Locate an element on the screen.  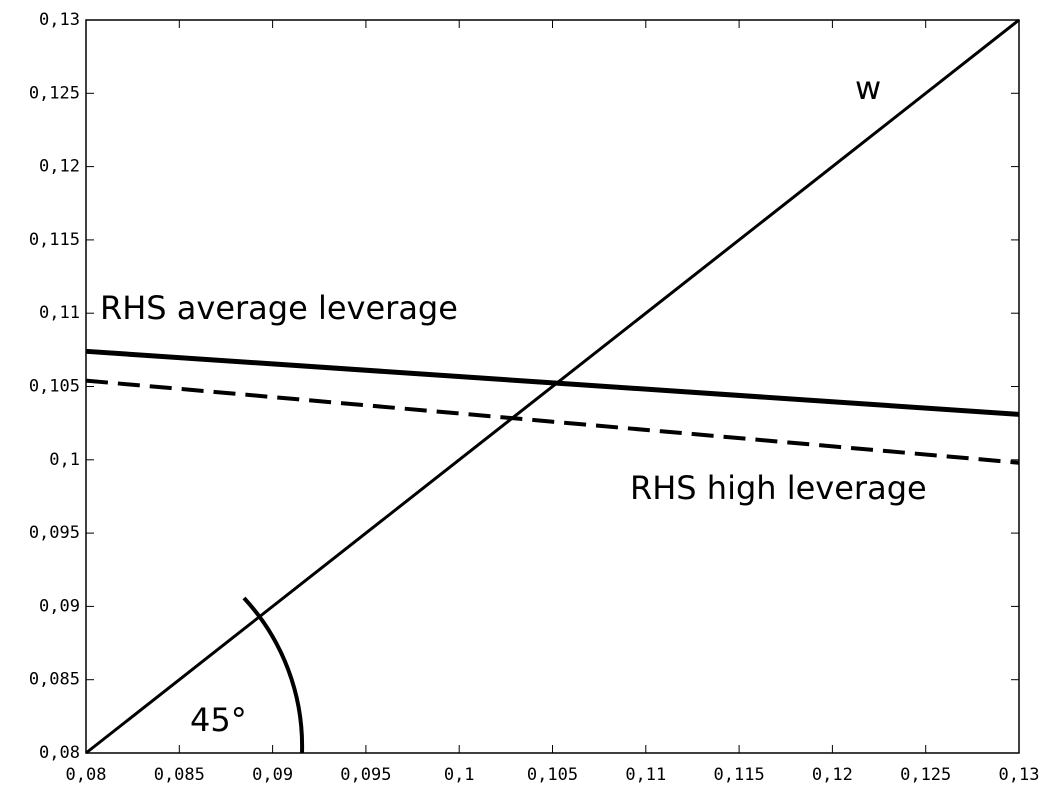
angle-arc is located at coordinates (273, 675).